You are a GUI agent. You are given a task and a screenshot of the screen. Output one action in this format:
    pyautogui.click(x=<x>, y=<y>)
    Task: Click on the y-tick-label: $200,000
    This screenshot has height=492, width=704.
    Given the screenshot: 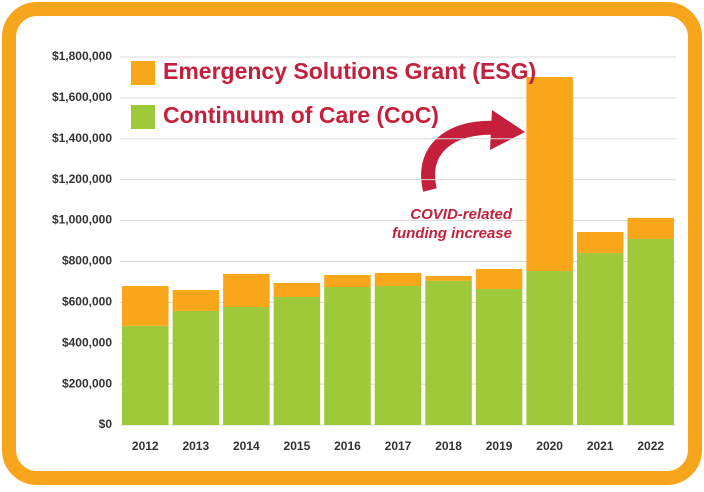 What is the action you would take?
    pyautogui.click(x=87, y=383)
    